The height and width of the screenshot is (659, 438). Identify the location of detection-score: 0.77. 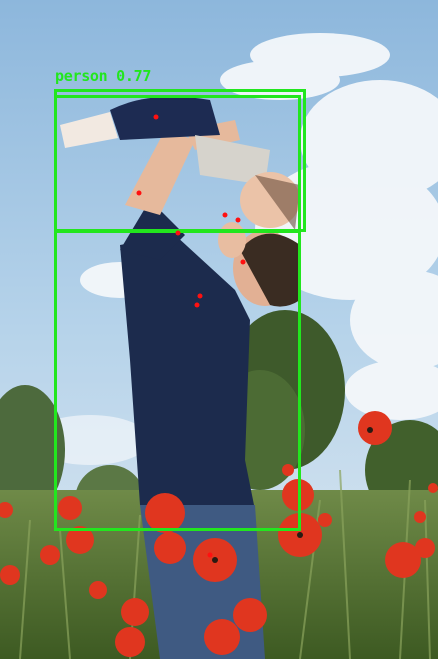
(134, 76).